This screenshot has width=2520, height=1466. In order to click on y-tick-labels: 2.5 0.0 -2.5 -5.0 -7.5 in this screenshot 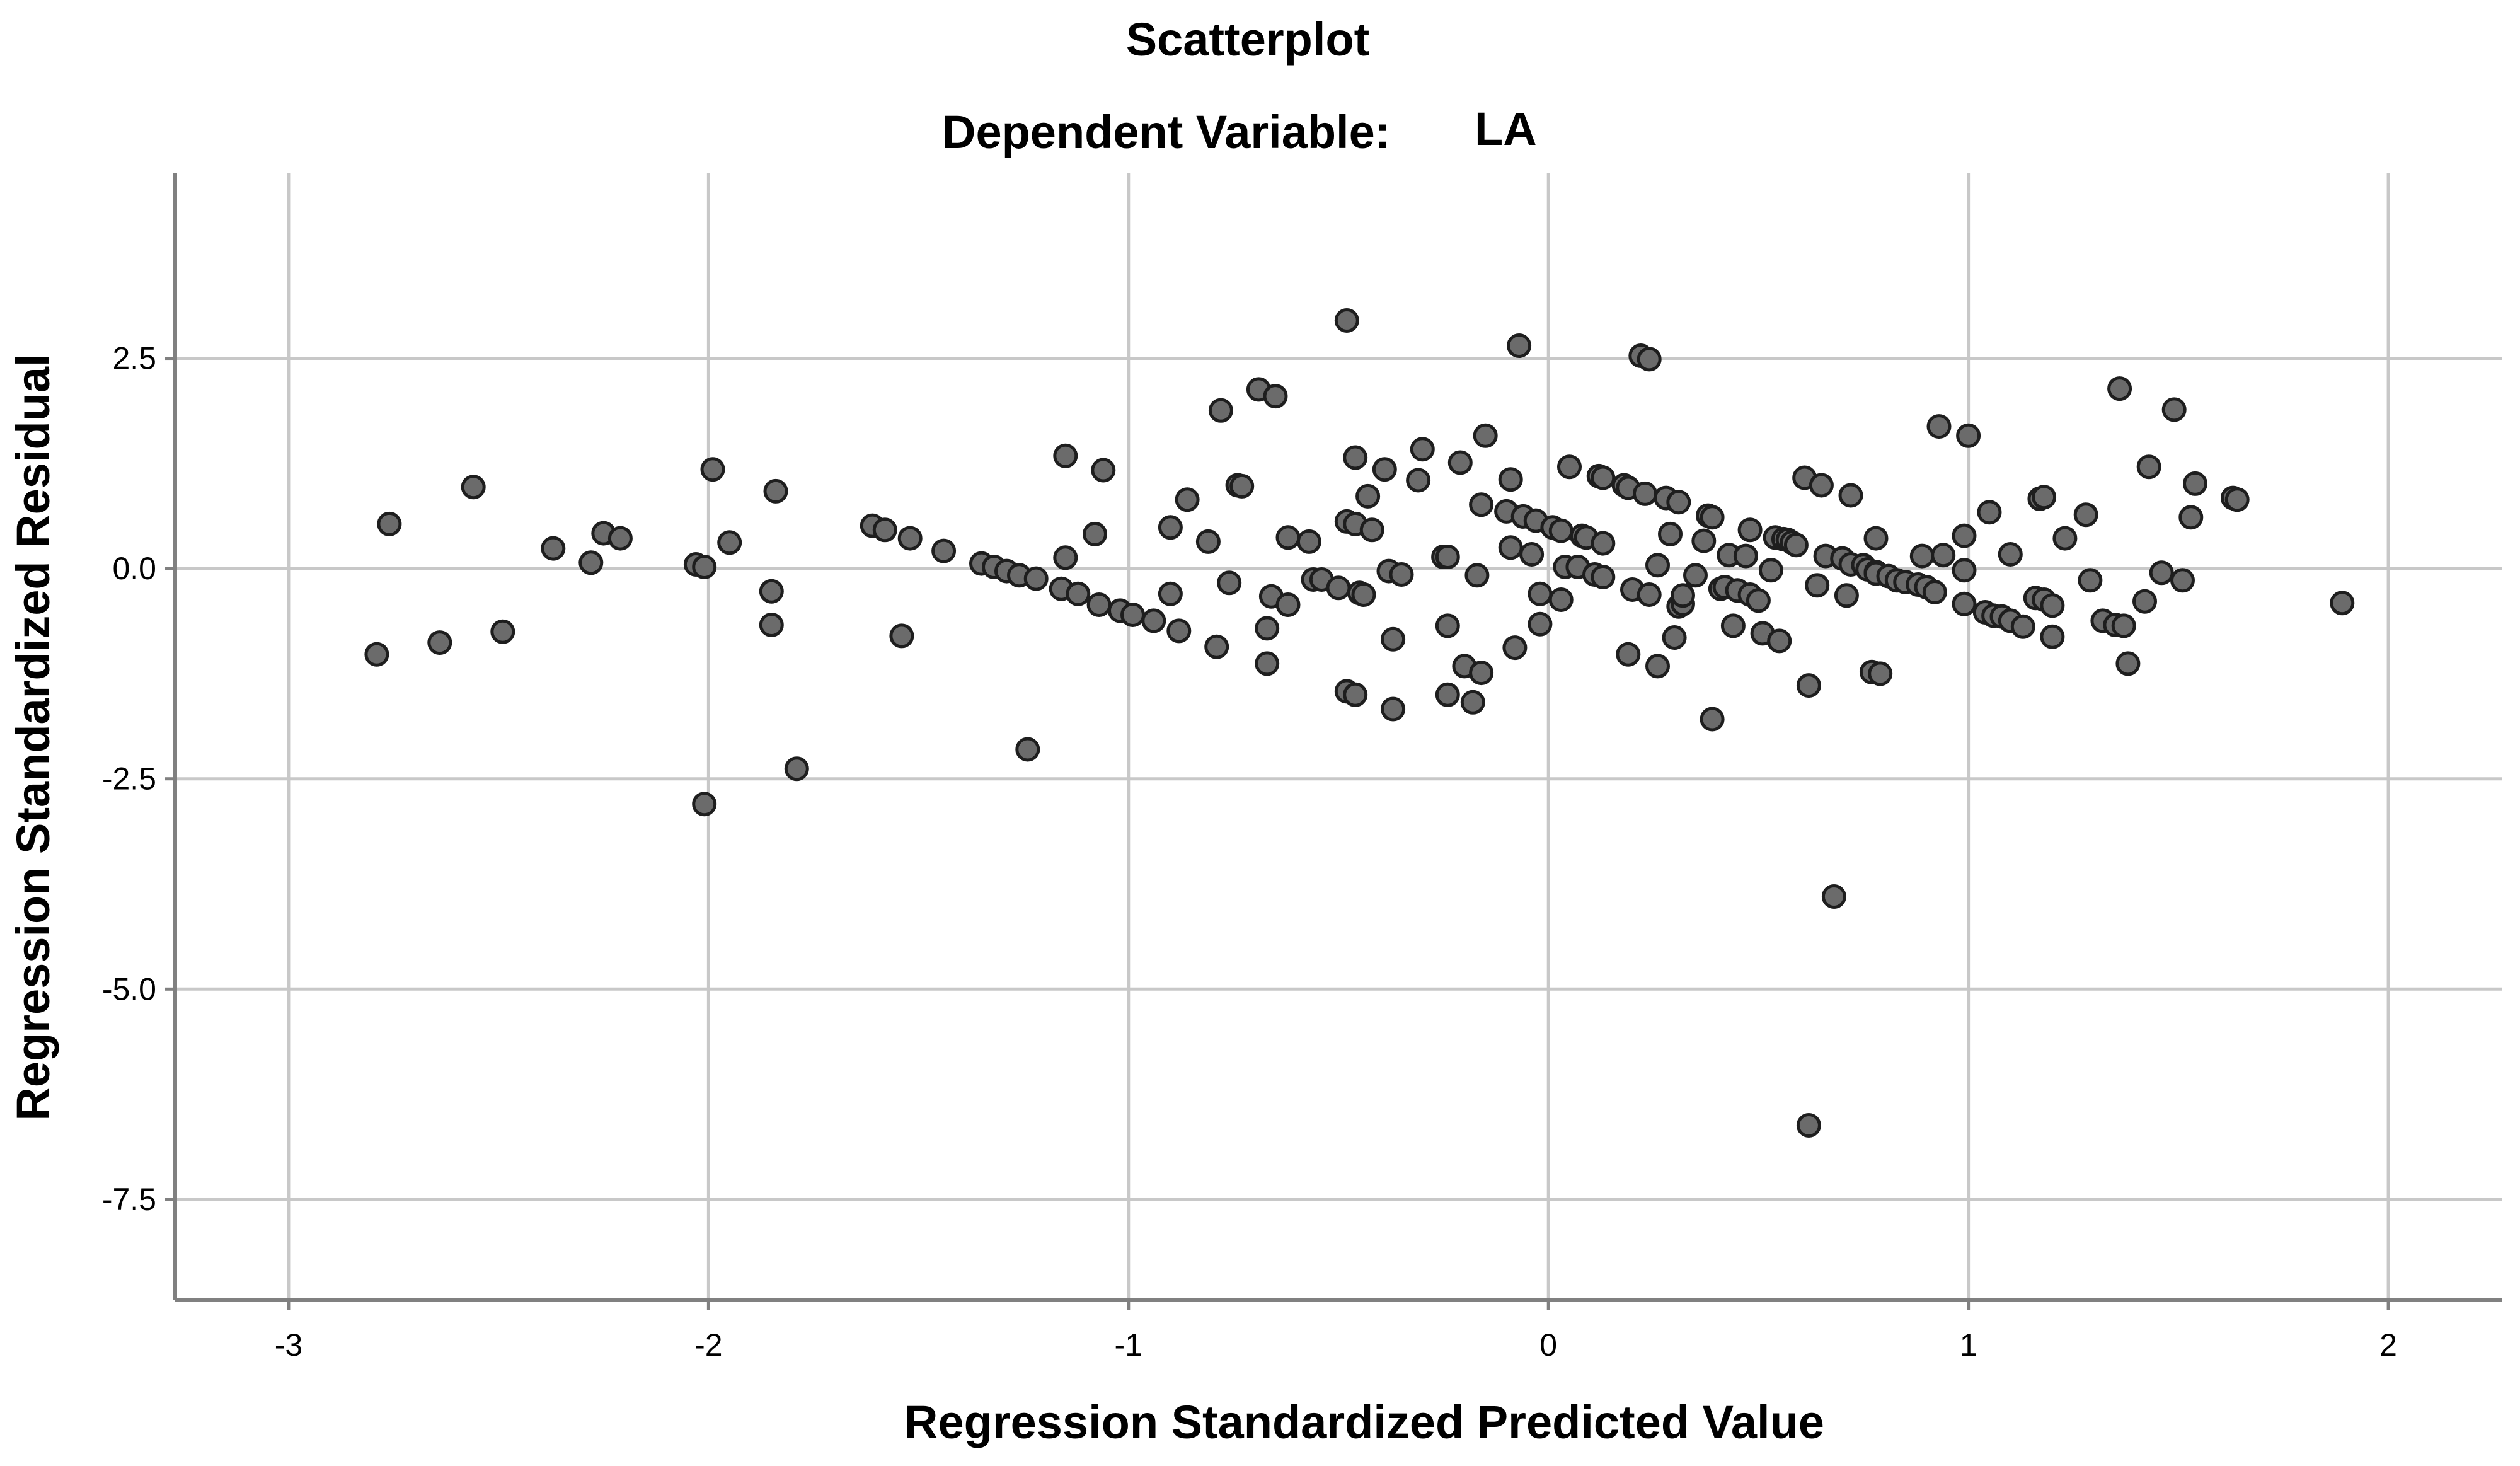, I will do `click(129, 779)`.